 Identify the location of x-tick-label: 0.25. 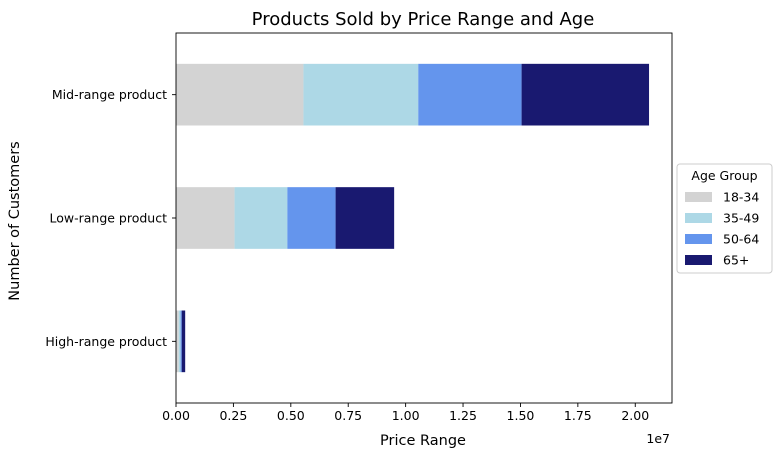
(233, 415).